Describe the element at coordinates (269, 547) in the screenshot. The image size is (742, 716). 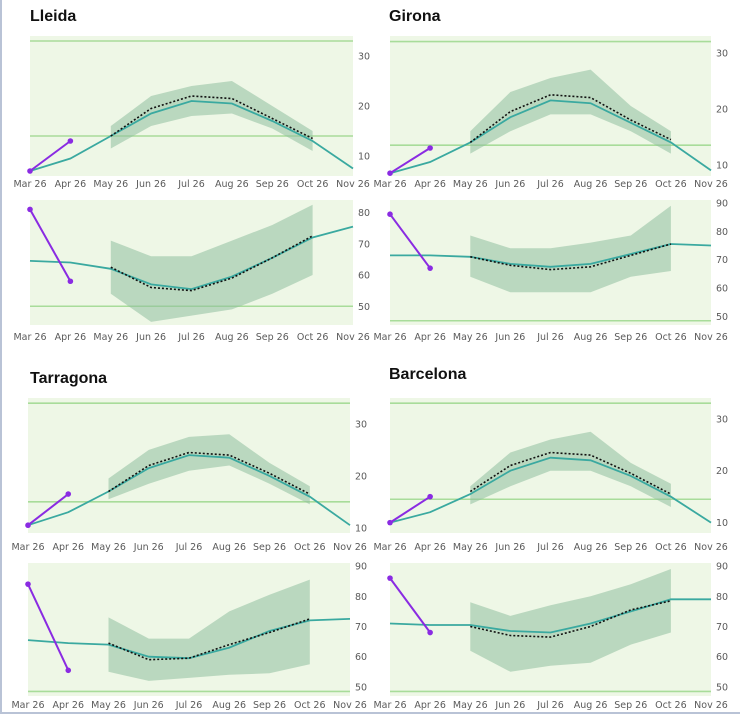
I see `tarragona-temperature-x-tick-label: Sep 26` at that location.